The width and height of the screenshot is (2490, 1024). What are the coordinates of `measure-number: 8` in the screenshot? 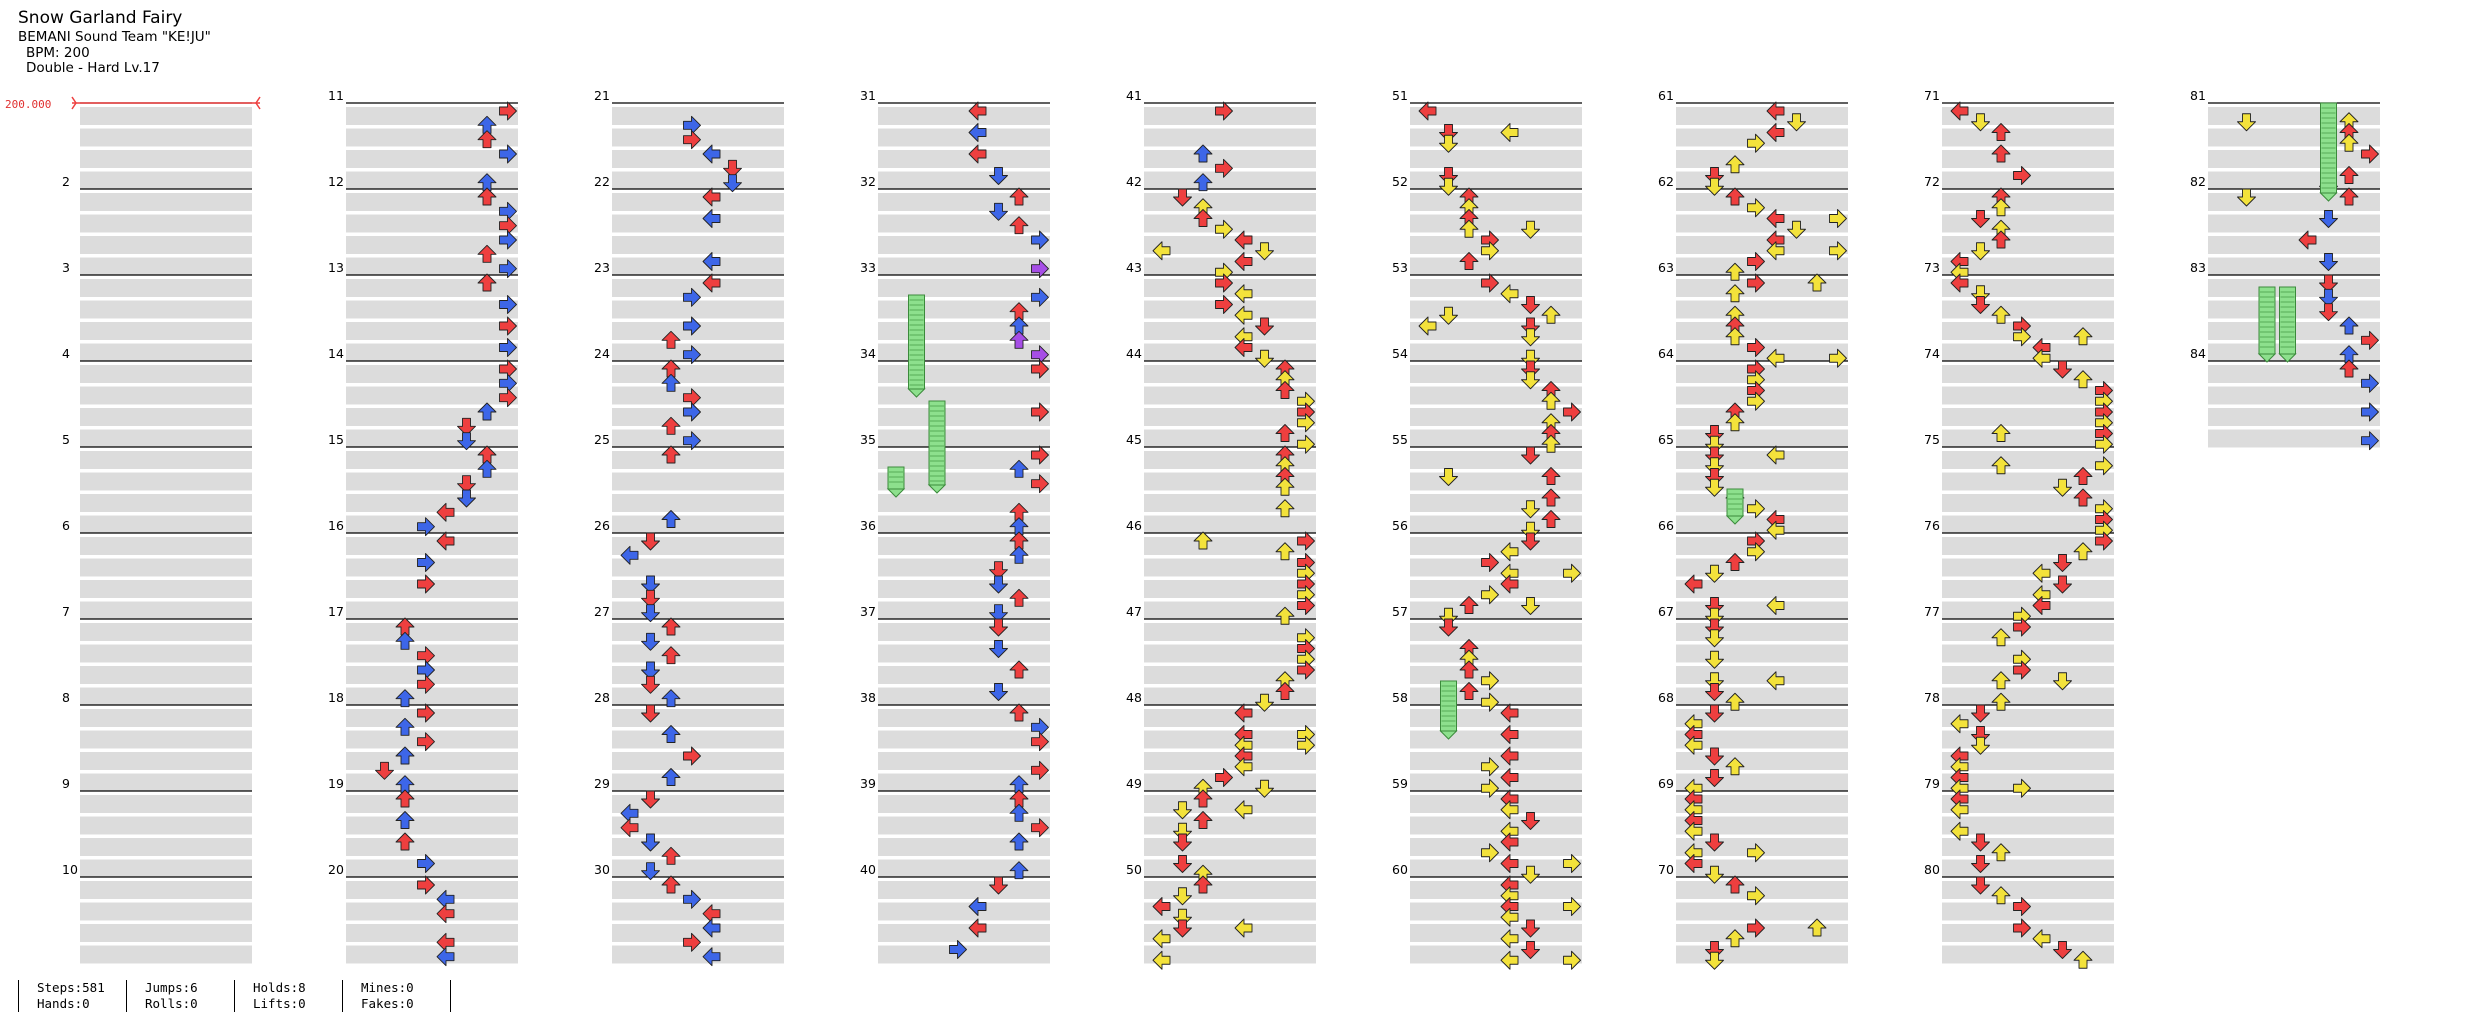 It's located at (66, 697).